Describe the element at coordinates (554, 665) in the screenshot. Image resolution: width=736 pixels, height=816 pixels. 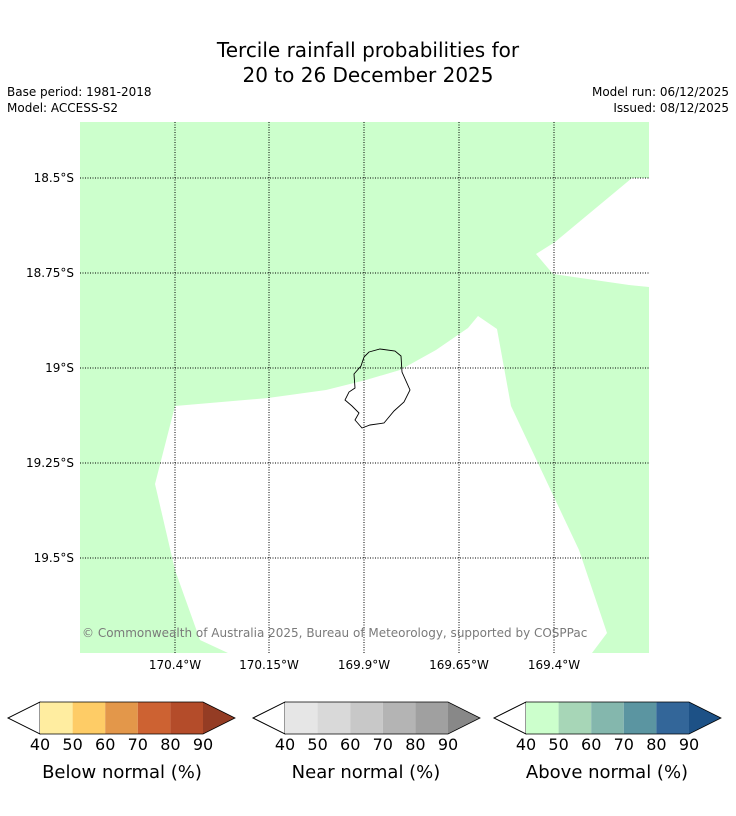
I see `lon-label: 169.4°W` at that location.